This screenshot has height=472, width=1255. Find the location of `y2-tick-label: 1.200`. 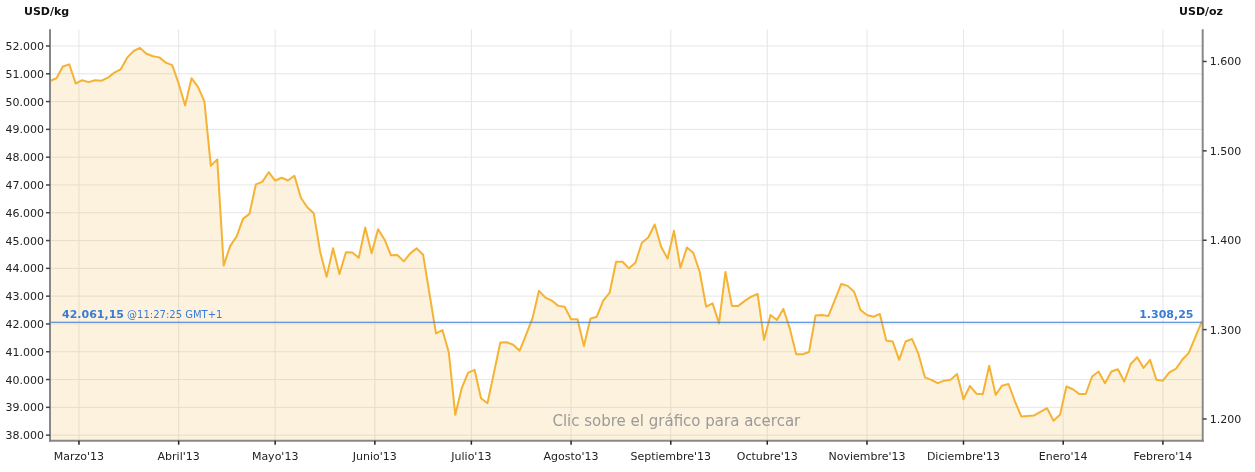

y2-tick-label: 1.200 is located at coordinates (1225, 419).